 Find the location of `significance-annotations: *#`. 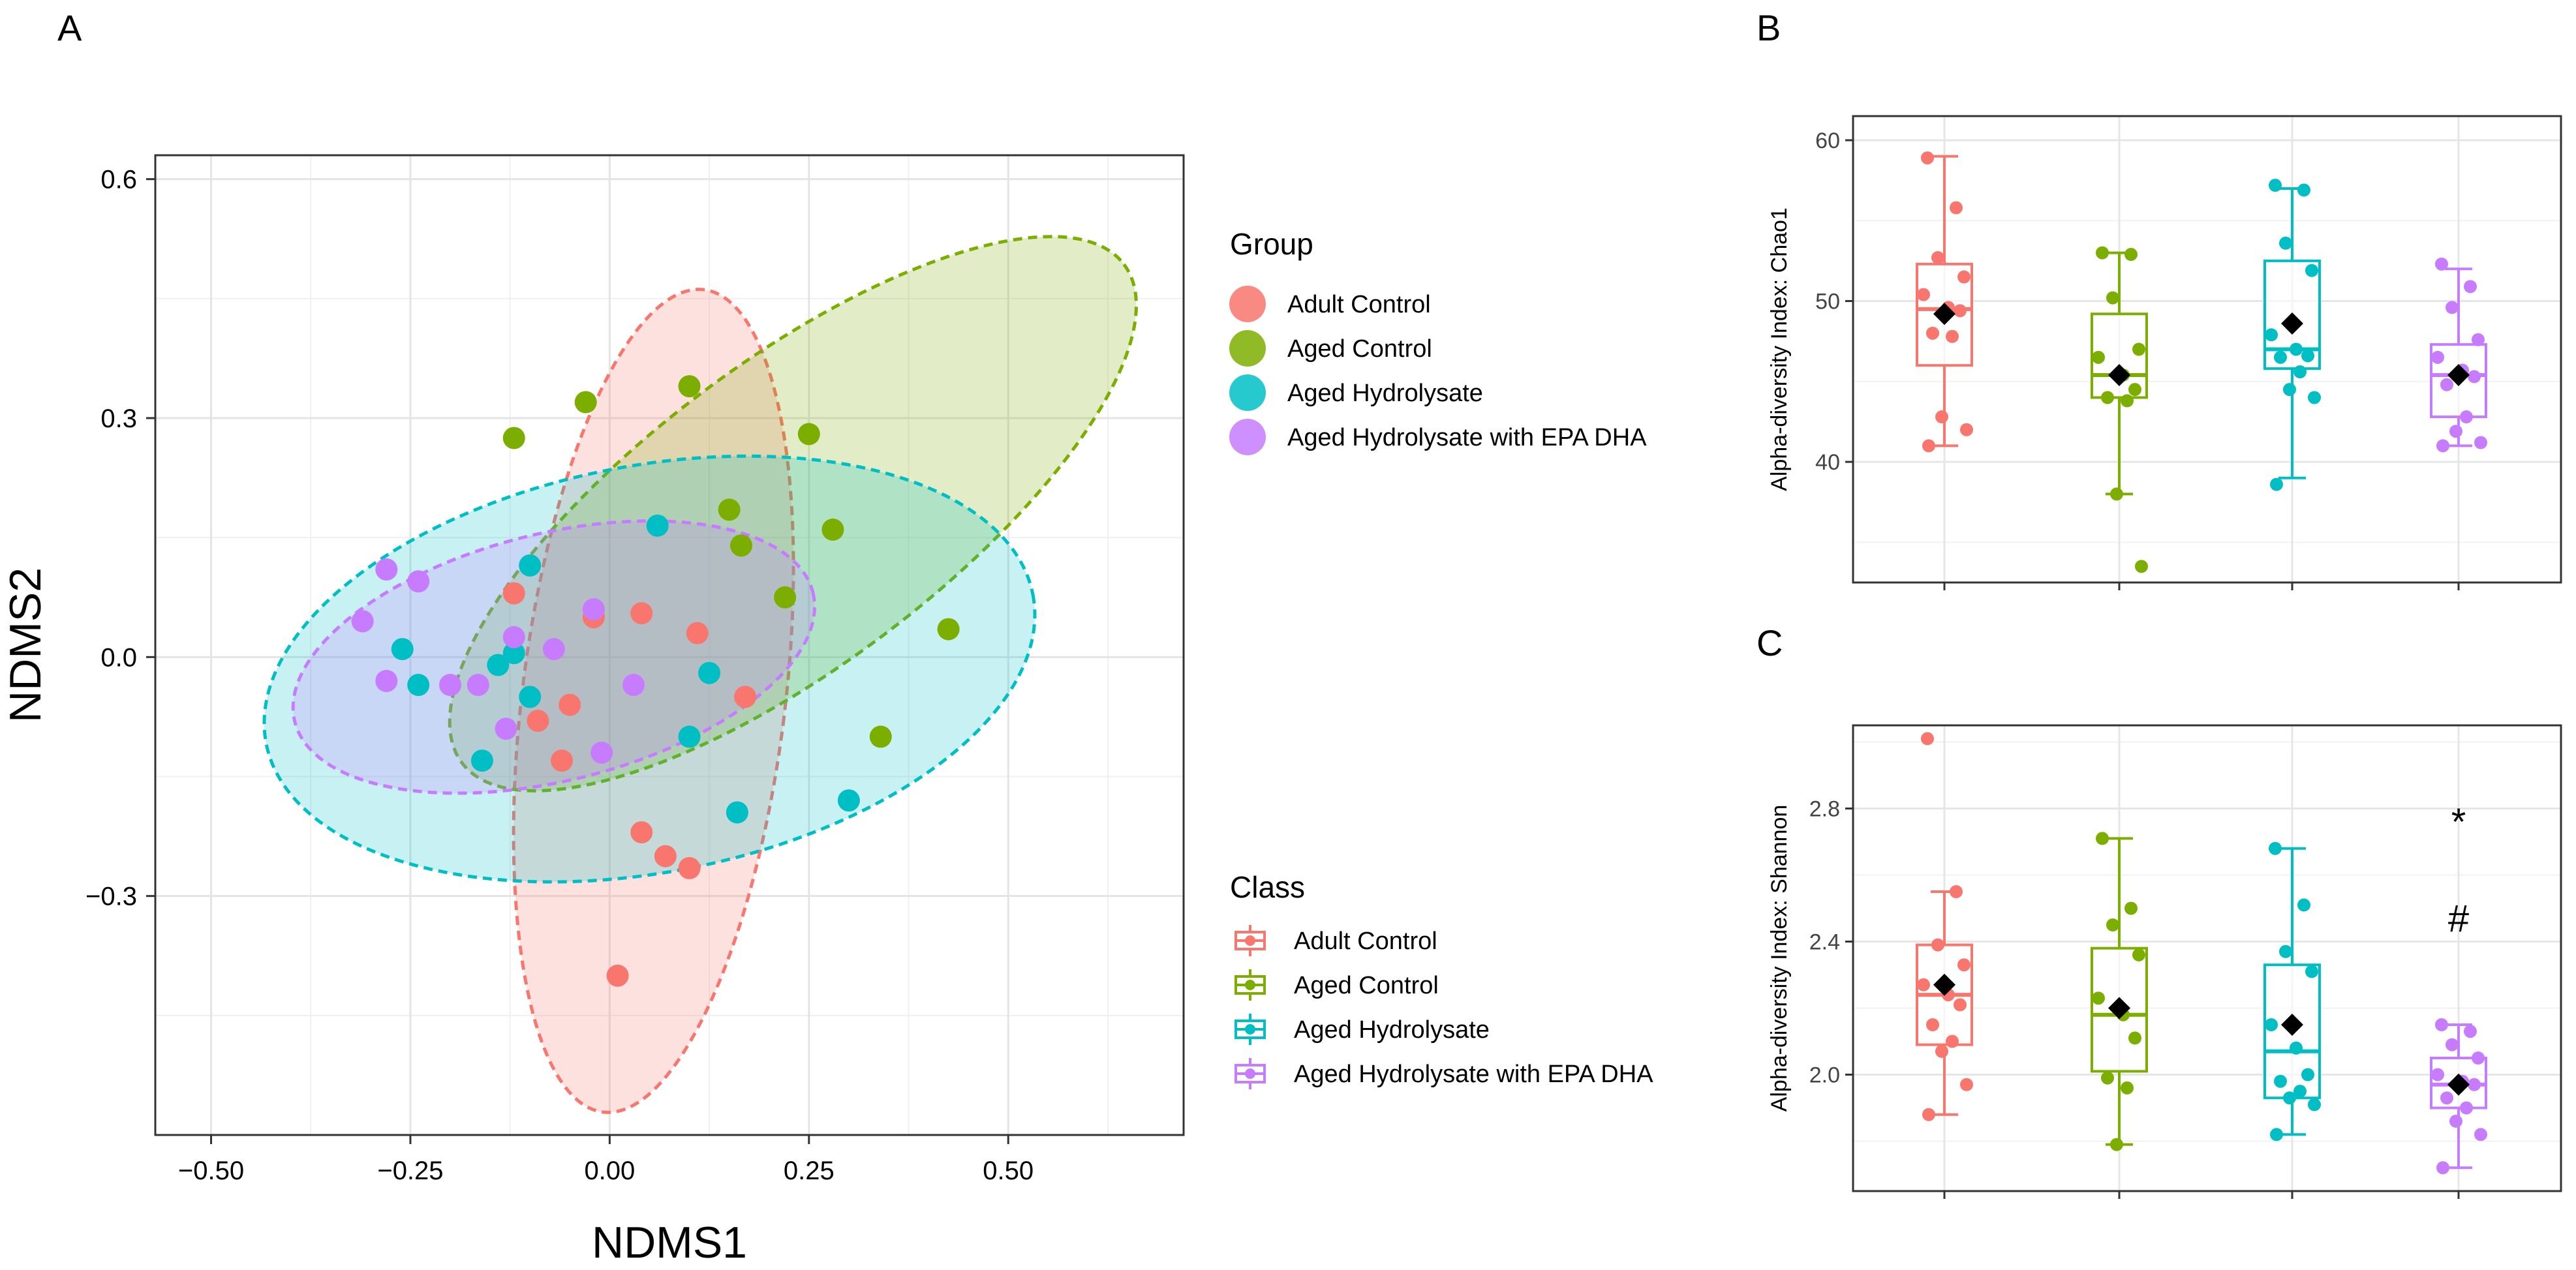

significance-annotations: *# is located at coordinates (2458, 870).